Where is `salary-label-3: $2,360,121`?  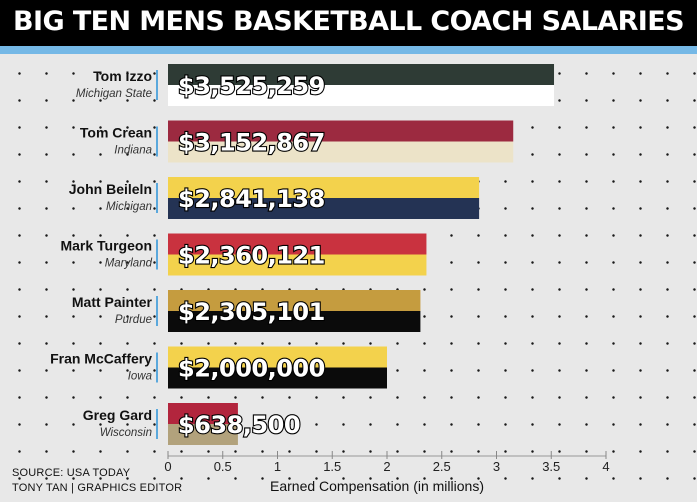
salary-label-3: $2,360,121 is located at coordinates (251, 256).